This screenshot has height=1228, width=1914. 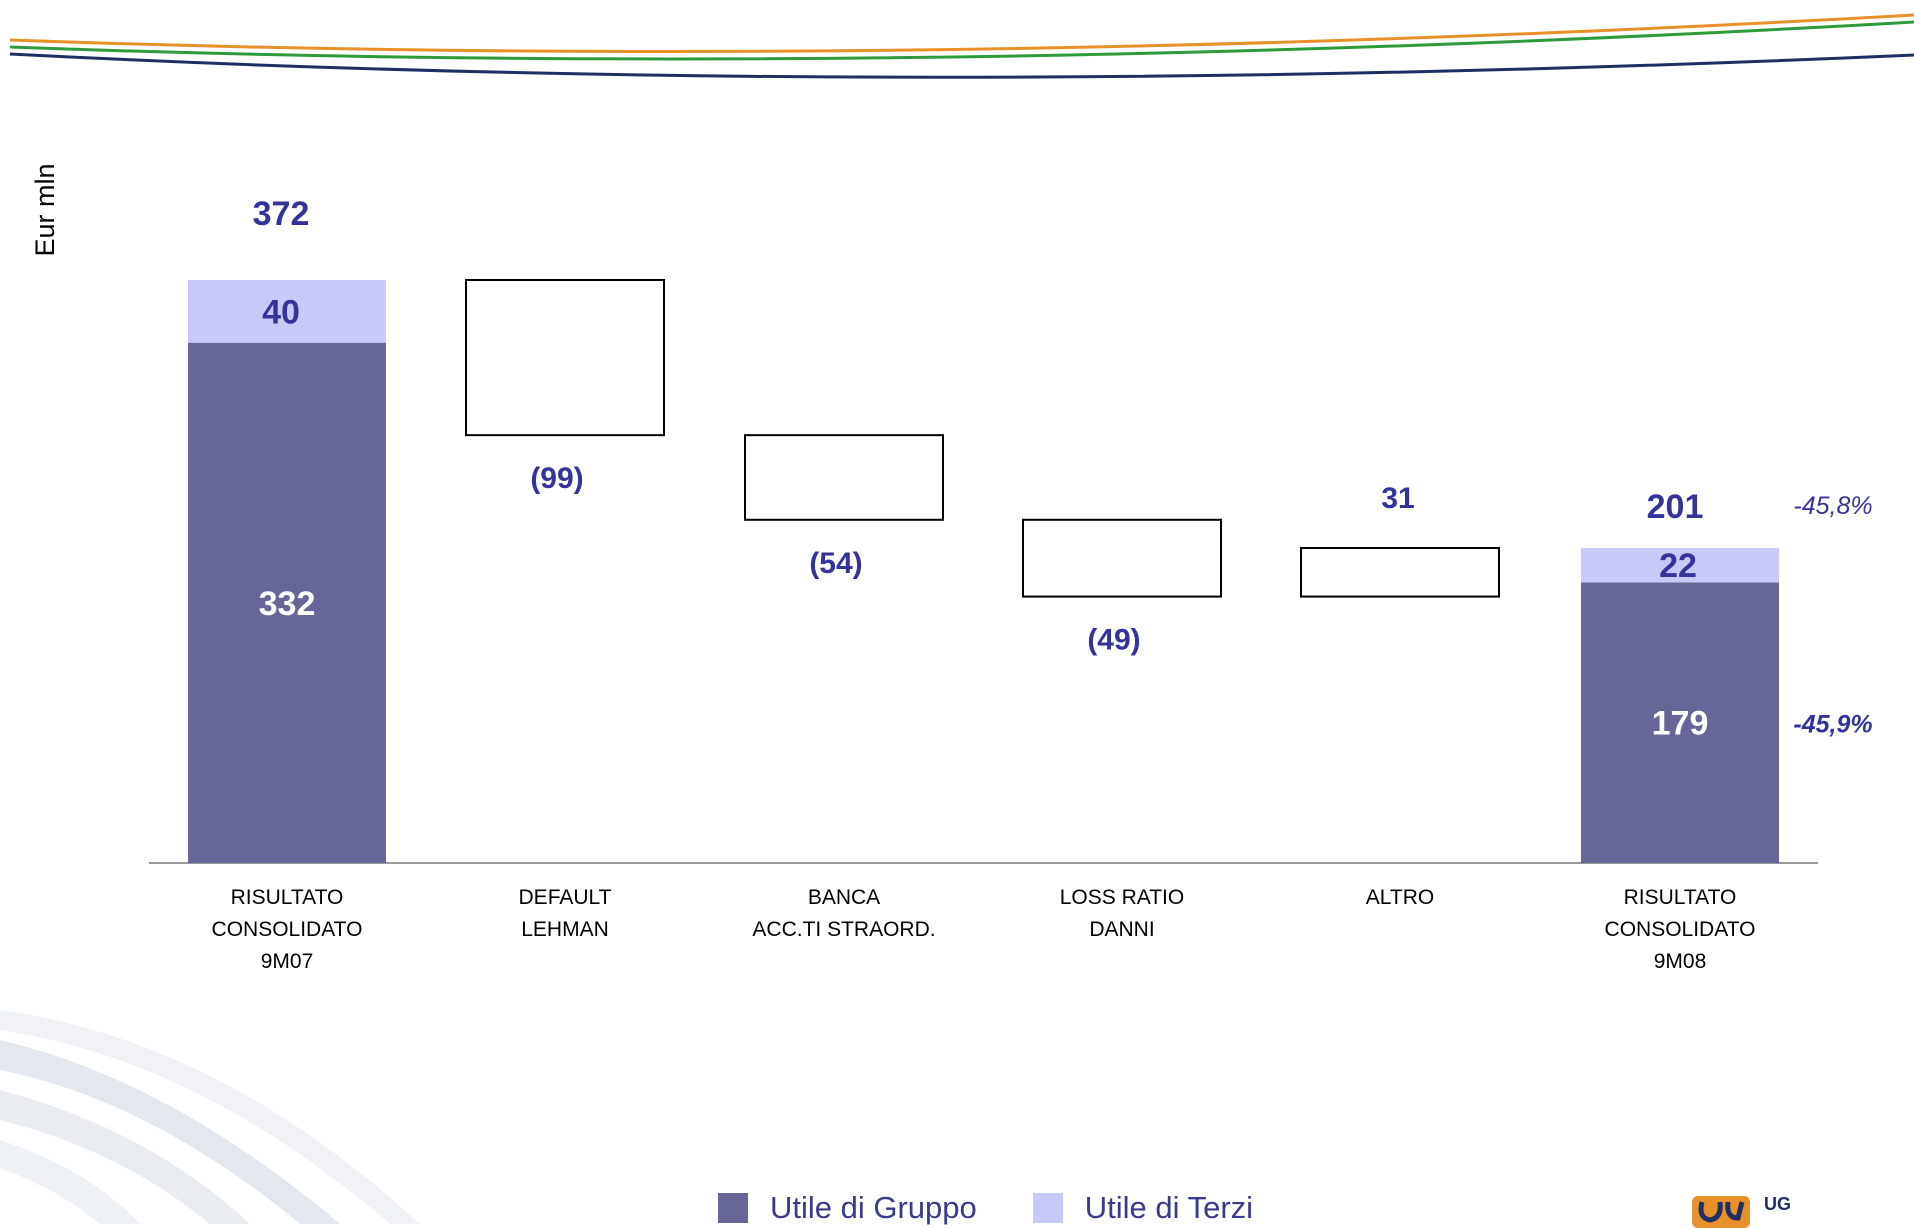 I want to click on label-end-total: 201, so click(x=1675, y=507).